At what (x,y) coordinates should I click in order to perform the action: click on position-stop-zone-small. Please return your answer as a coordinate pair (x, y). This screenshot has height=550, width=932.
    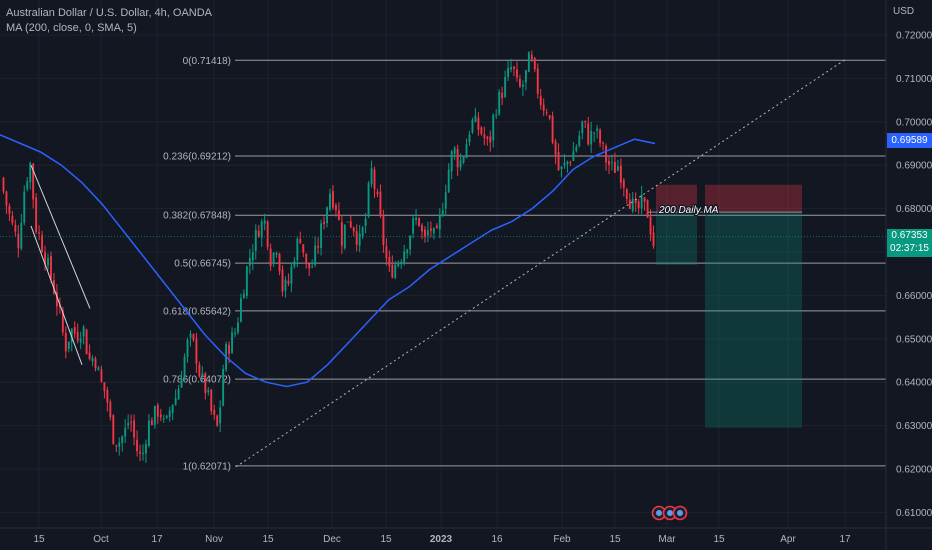
    Looking at the image, I should click on (676, 198).